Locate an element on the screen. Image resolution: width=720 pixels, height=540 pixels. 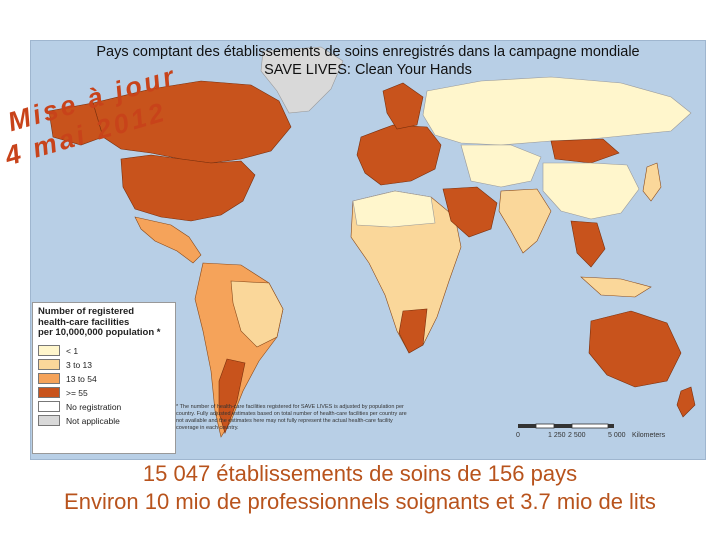
scale-tick-label: 1 250 is located at coordinates (557, 435).